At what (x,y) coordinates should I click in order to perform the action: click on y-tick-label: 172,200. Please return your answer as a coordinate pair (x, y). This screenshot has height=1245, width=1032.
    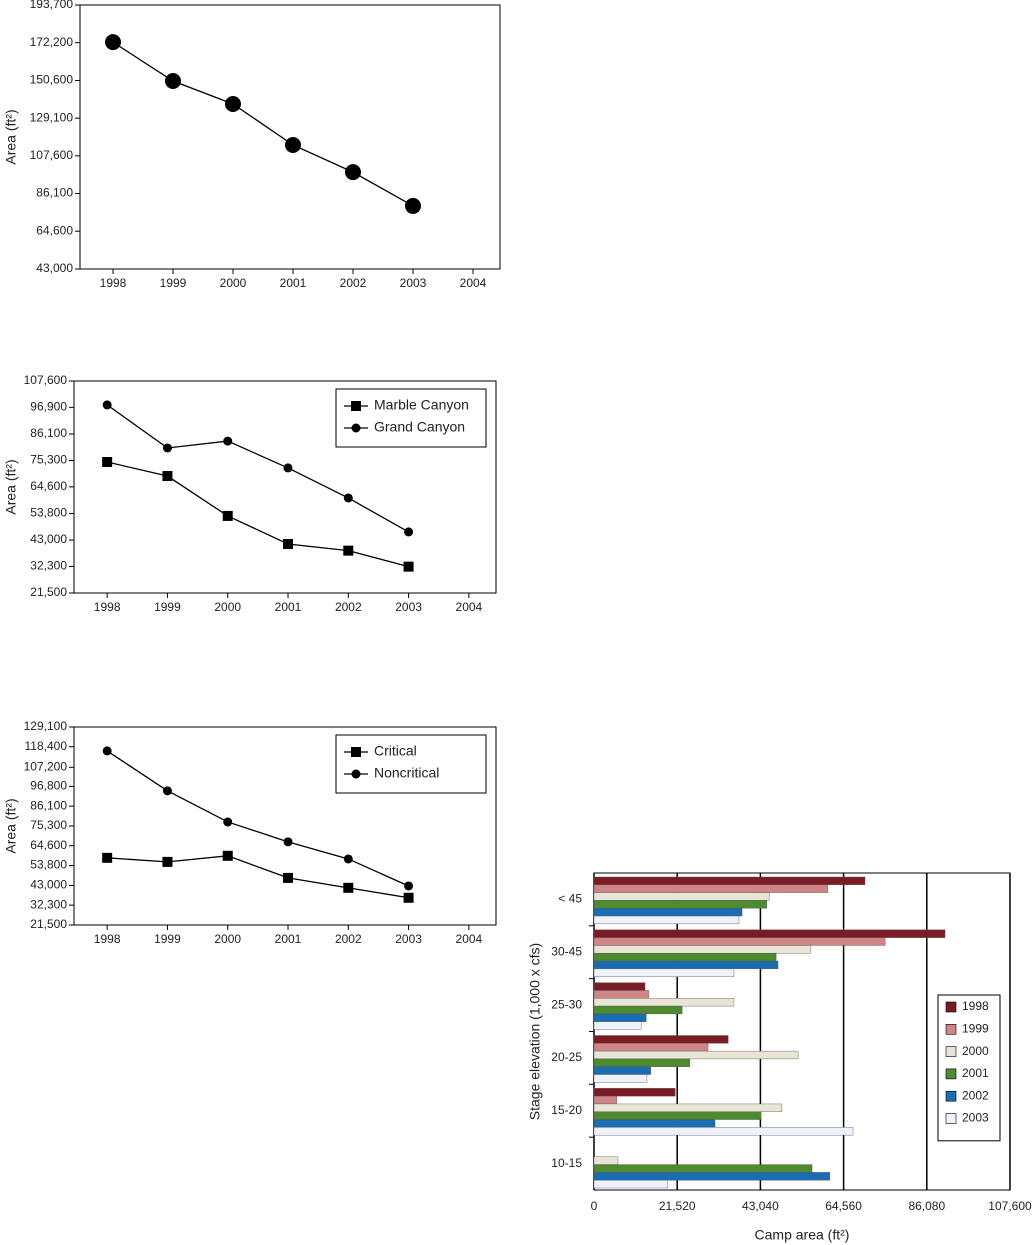
    Looking at the image, I should click on (52, 42).